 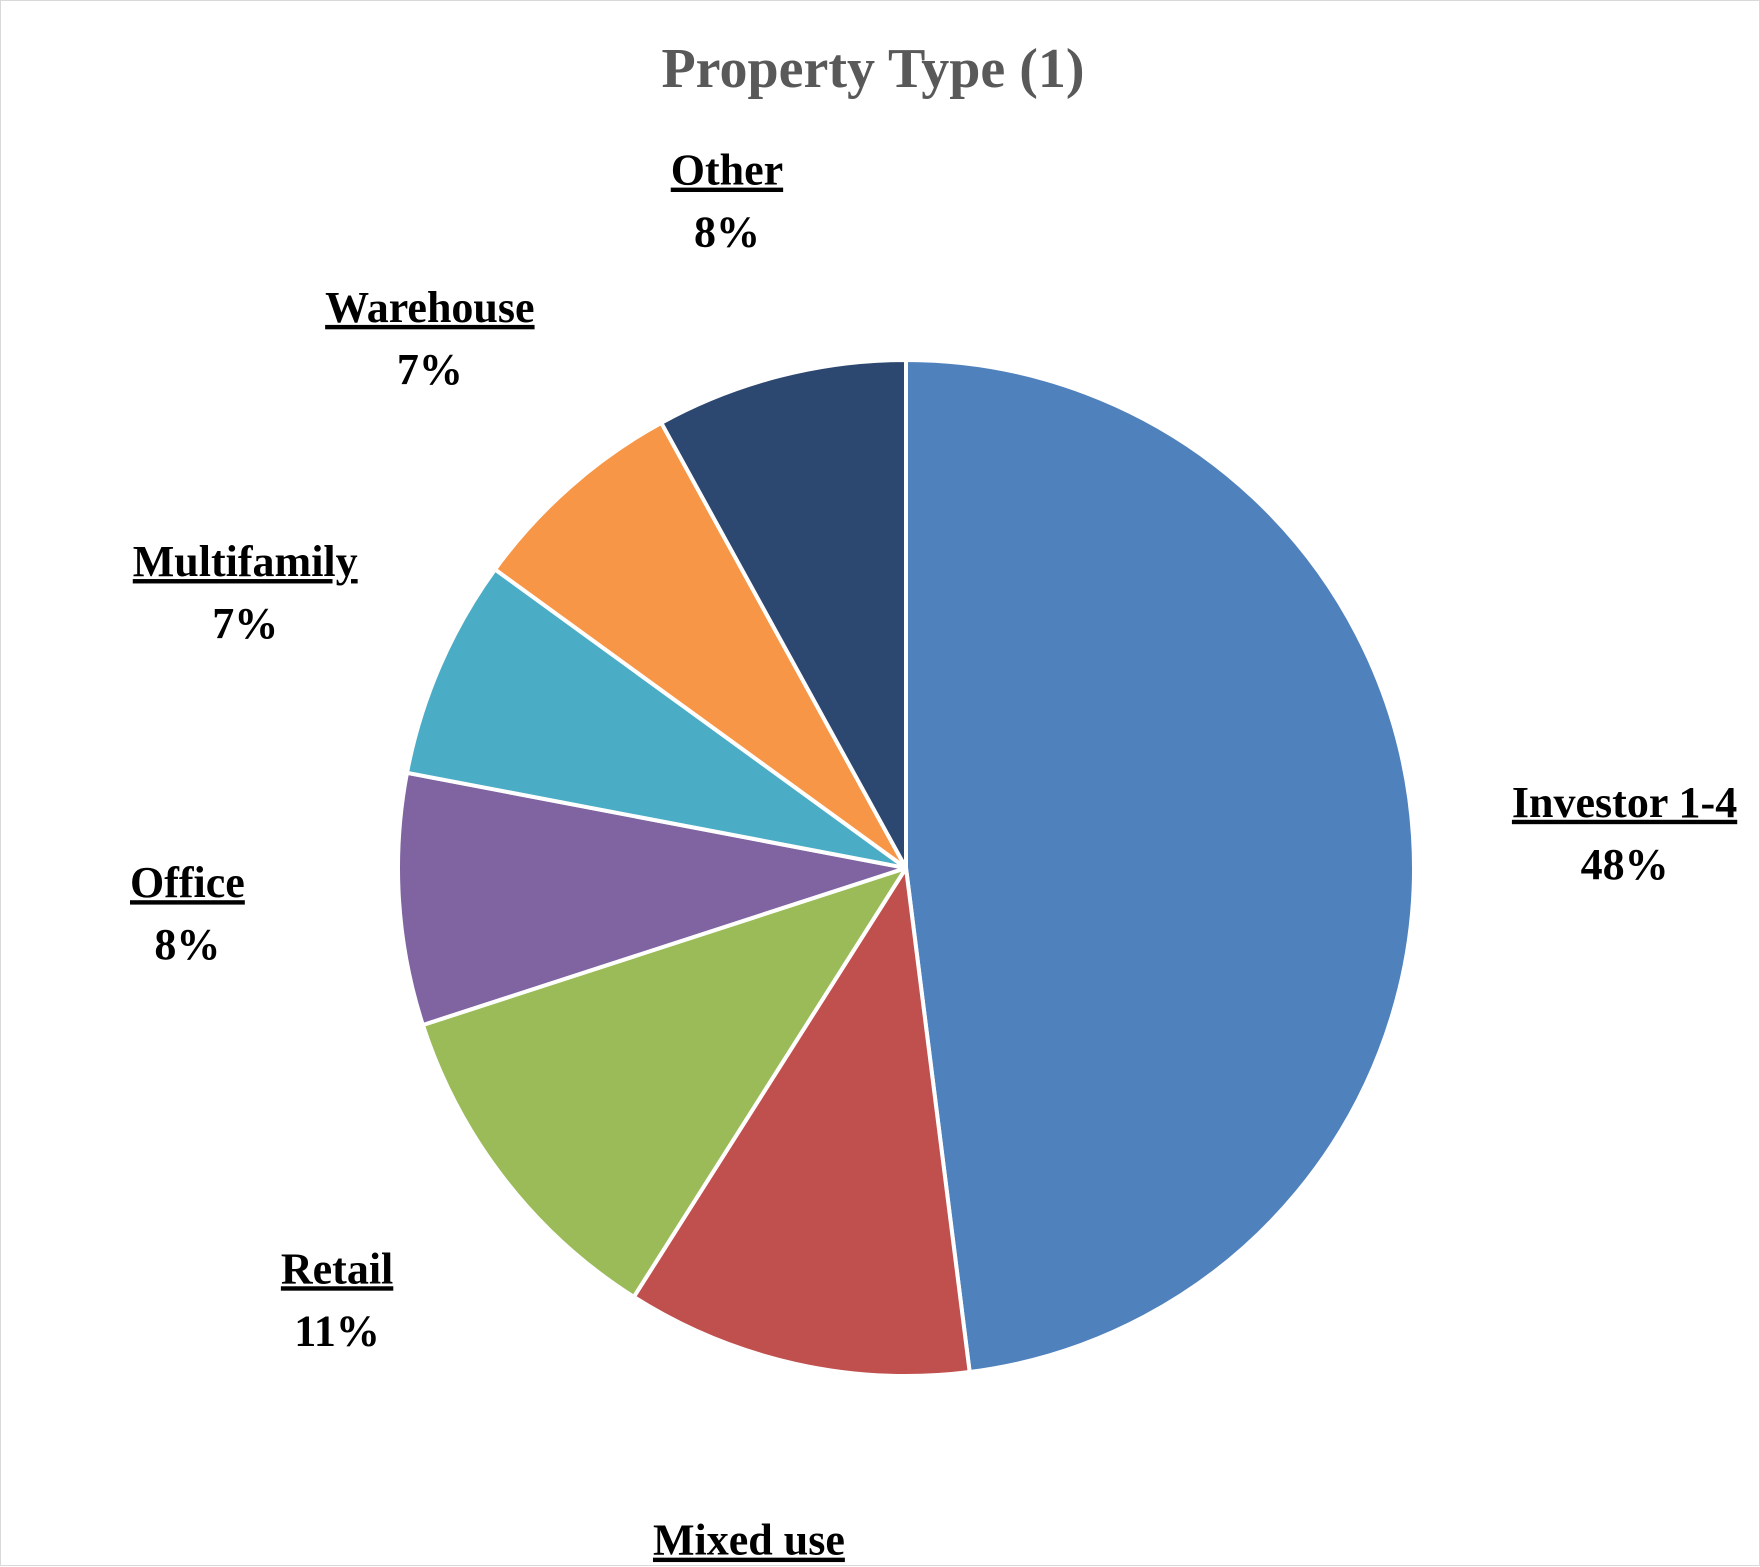 I want to click on data-label-value-other: 8%, so click(x=727, y=232).